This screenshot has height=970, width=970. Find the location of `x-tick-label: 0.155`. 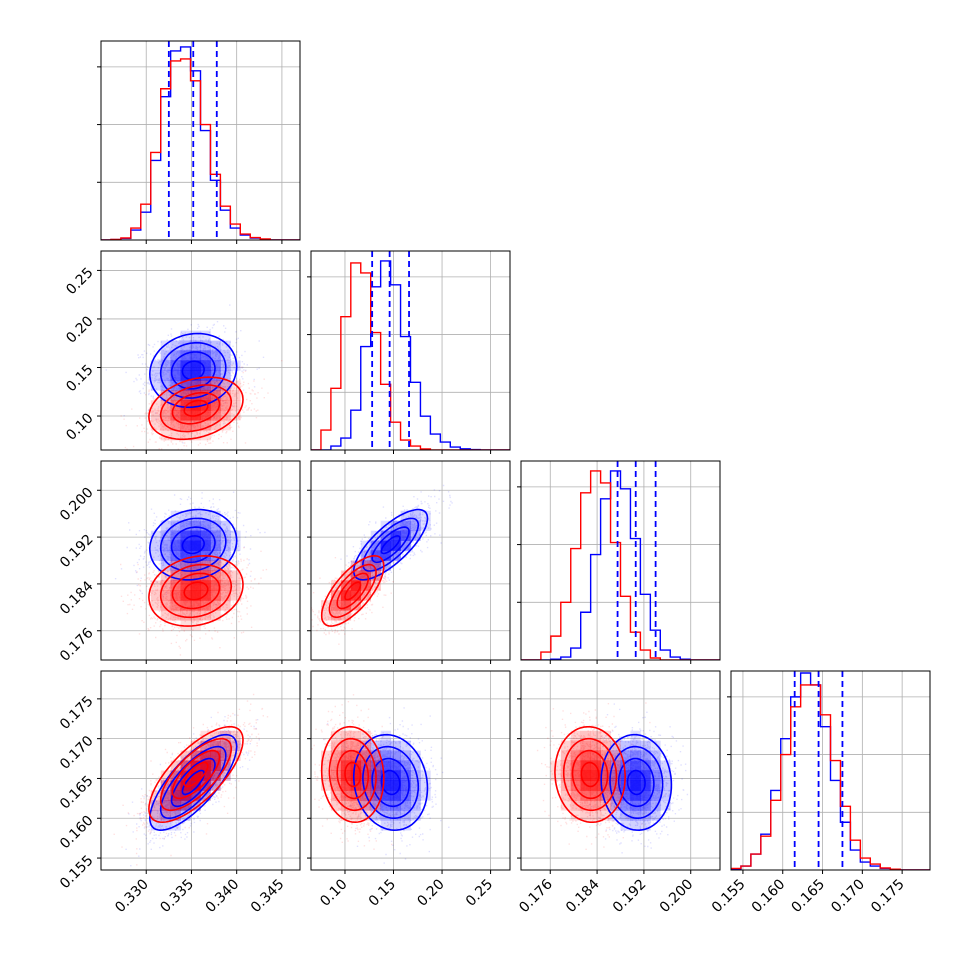

x-tick-label: 0.155 is located at coordinates (729, 896).